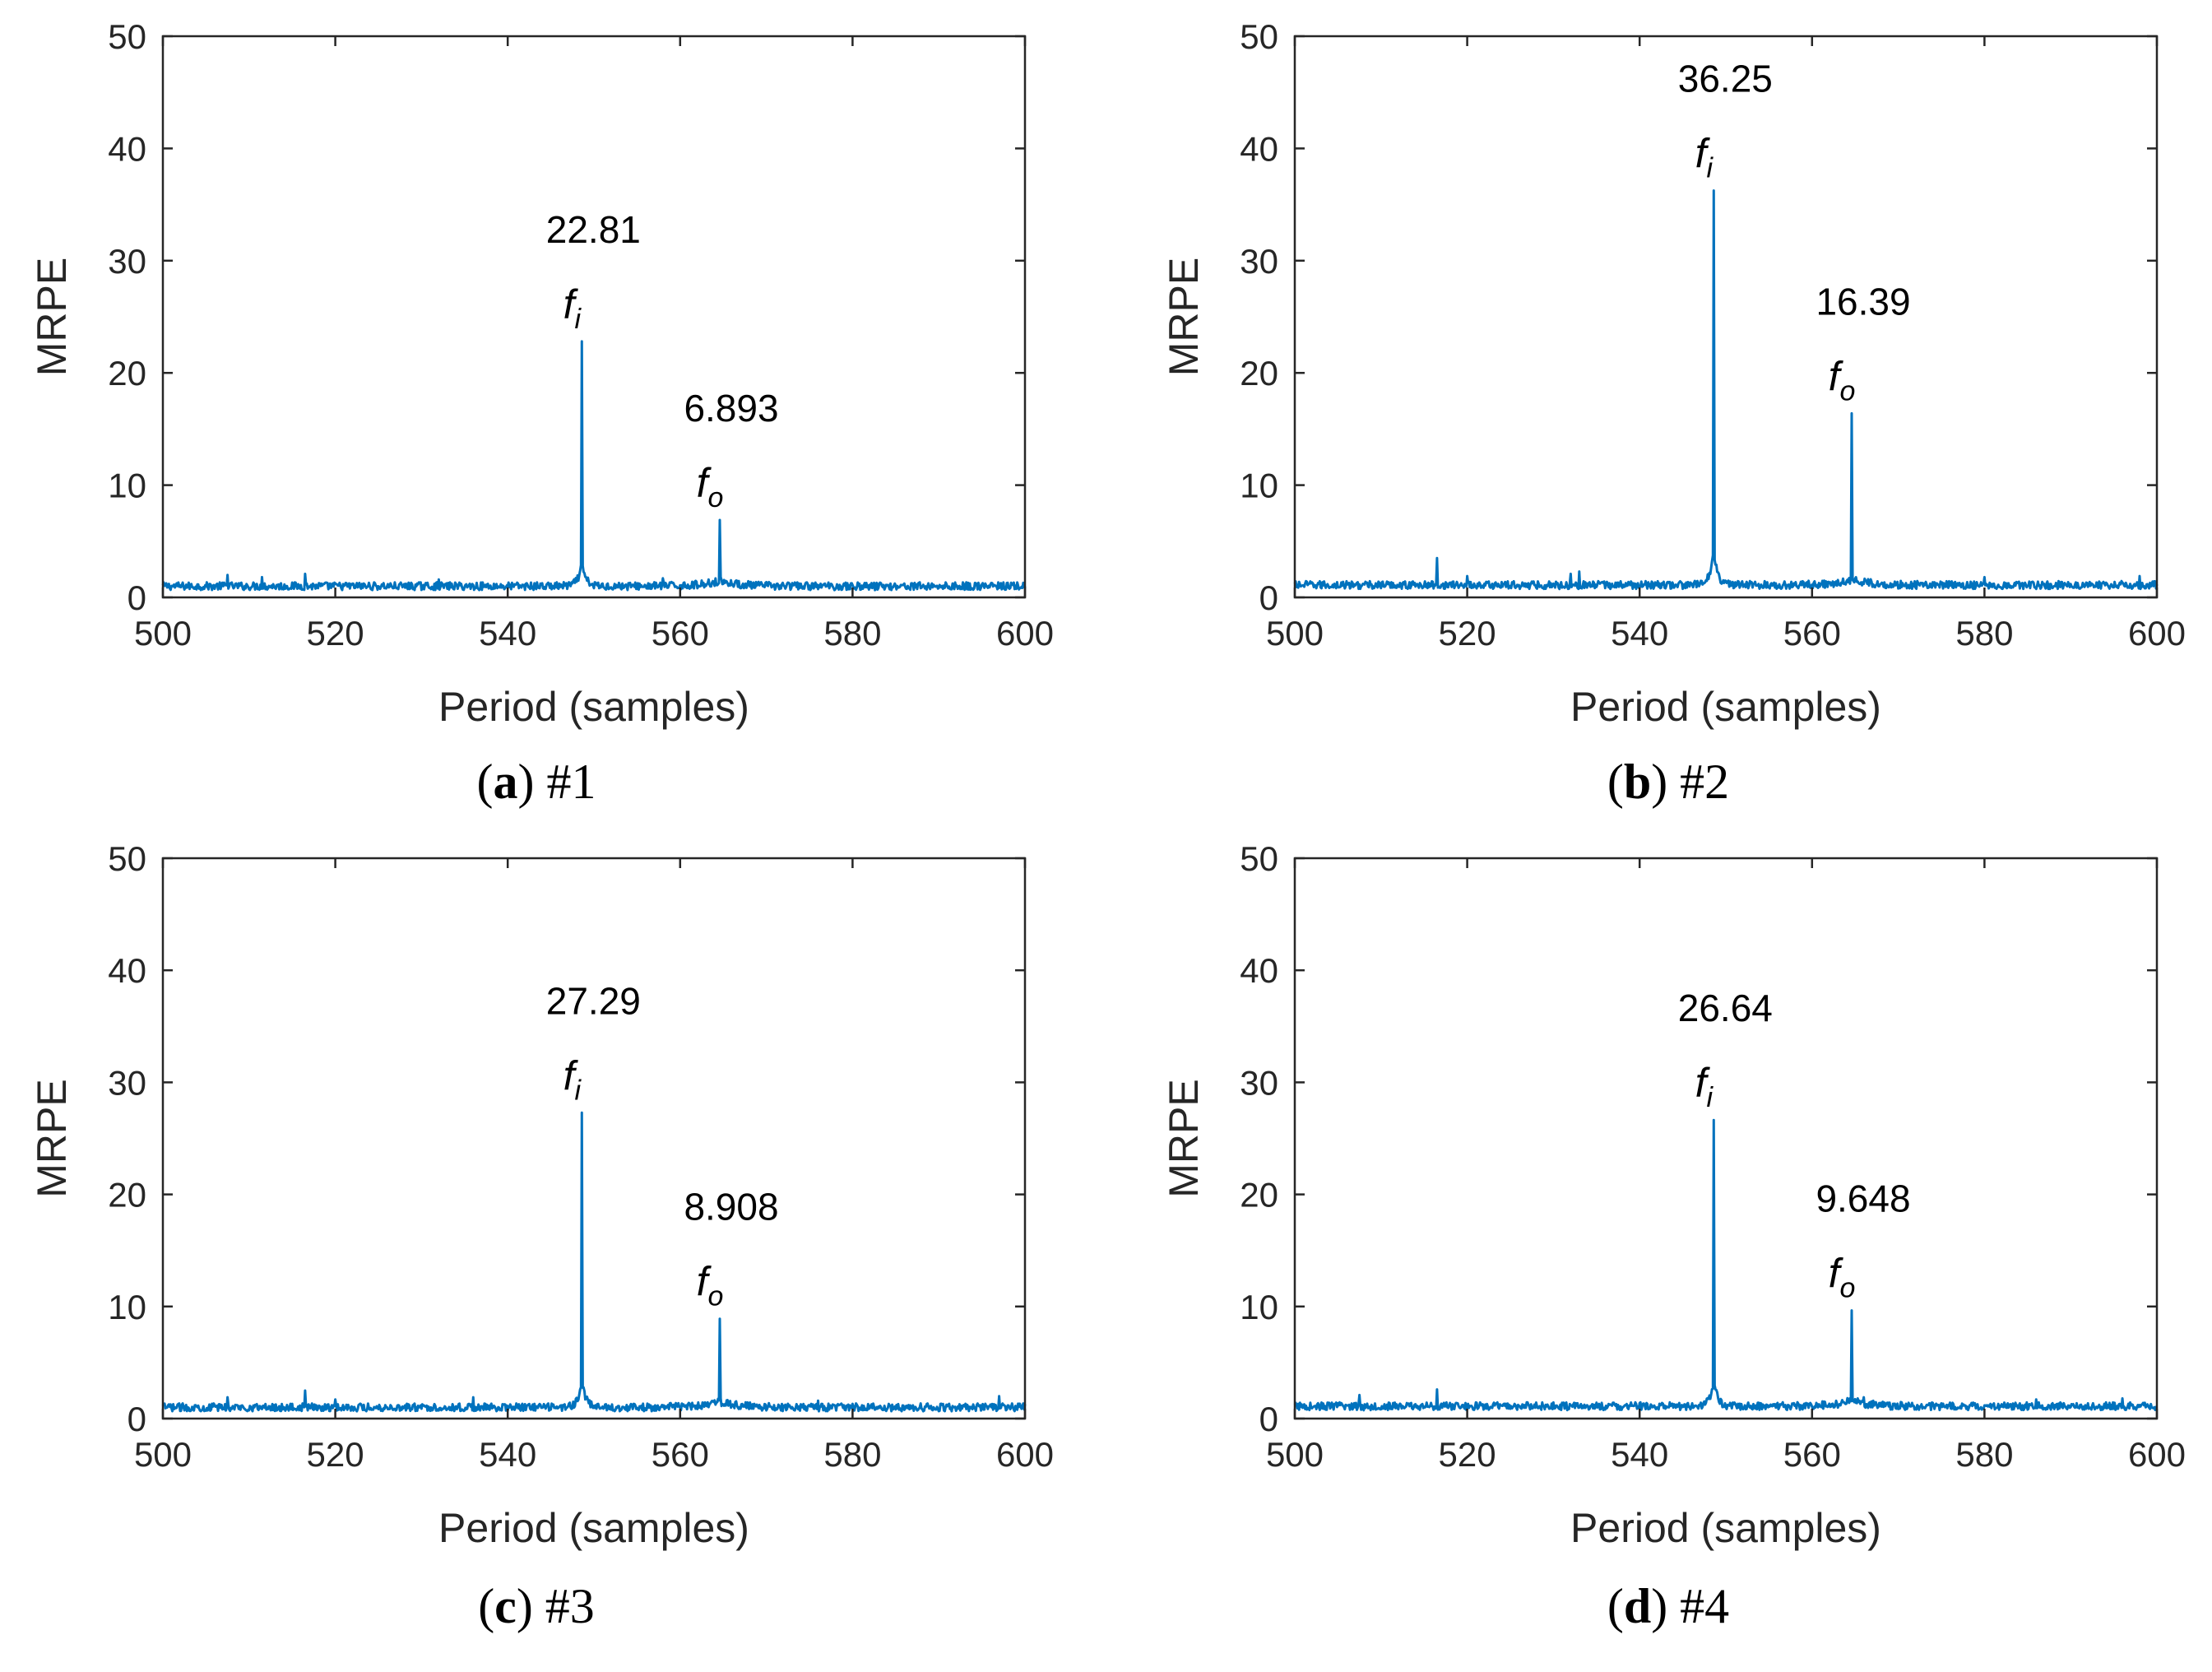  Describe the element at coordinates (731, 408) in the screenshot. I see `peak-value-fo: 6.893` at that location.